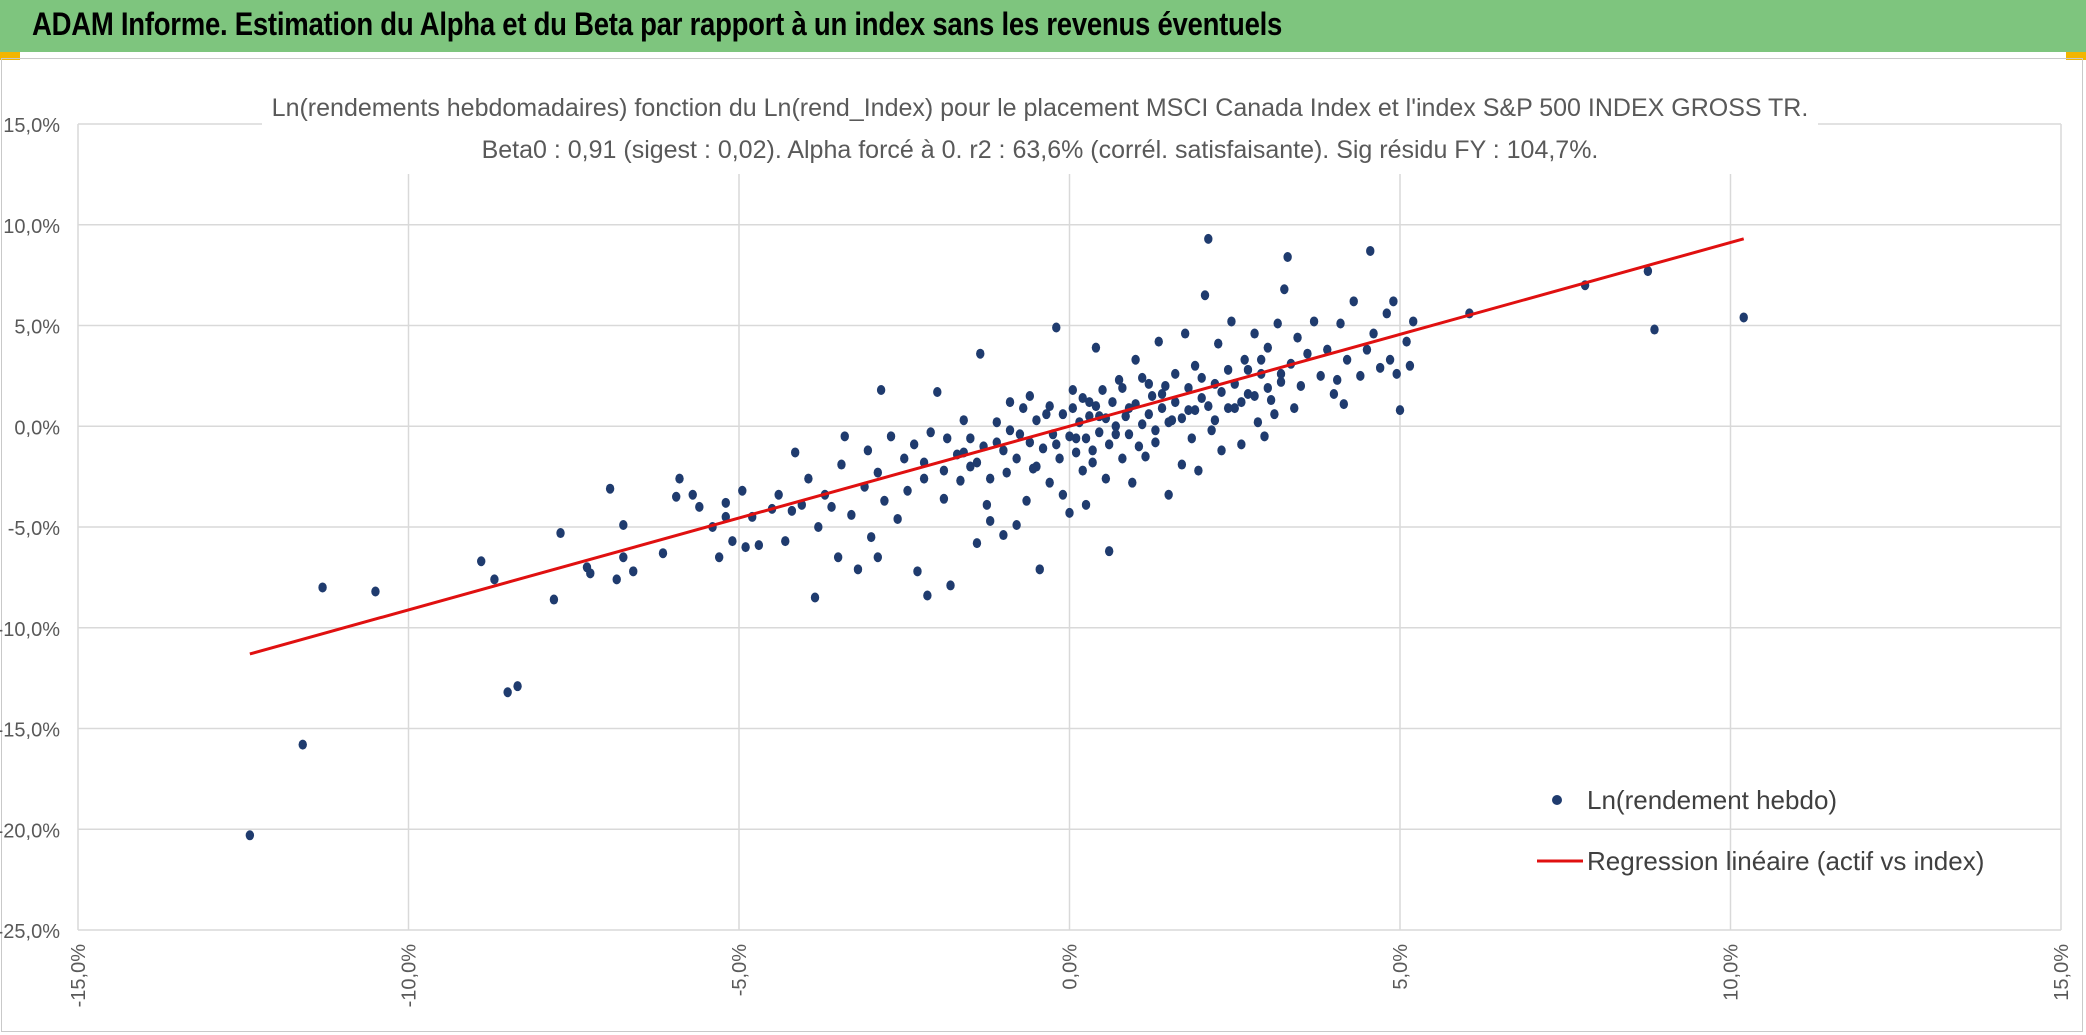 This screenshot has height=1035, width=2086. What do you see at coordinates (37, 328) in the screenshot?
I see `y-tick-label: 5,0%` at bounding box center [37, 328].